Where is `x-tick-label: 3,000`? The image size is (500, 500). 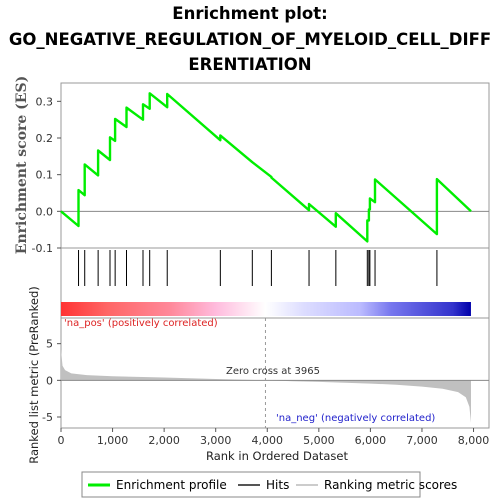 x-tick-label: 3,000 is located at coordinates (216, 440).